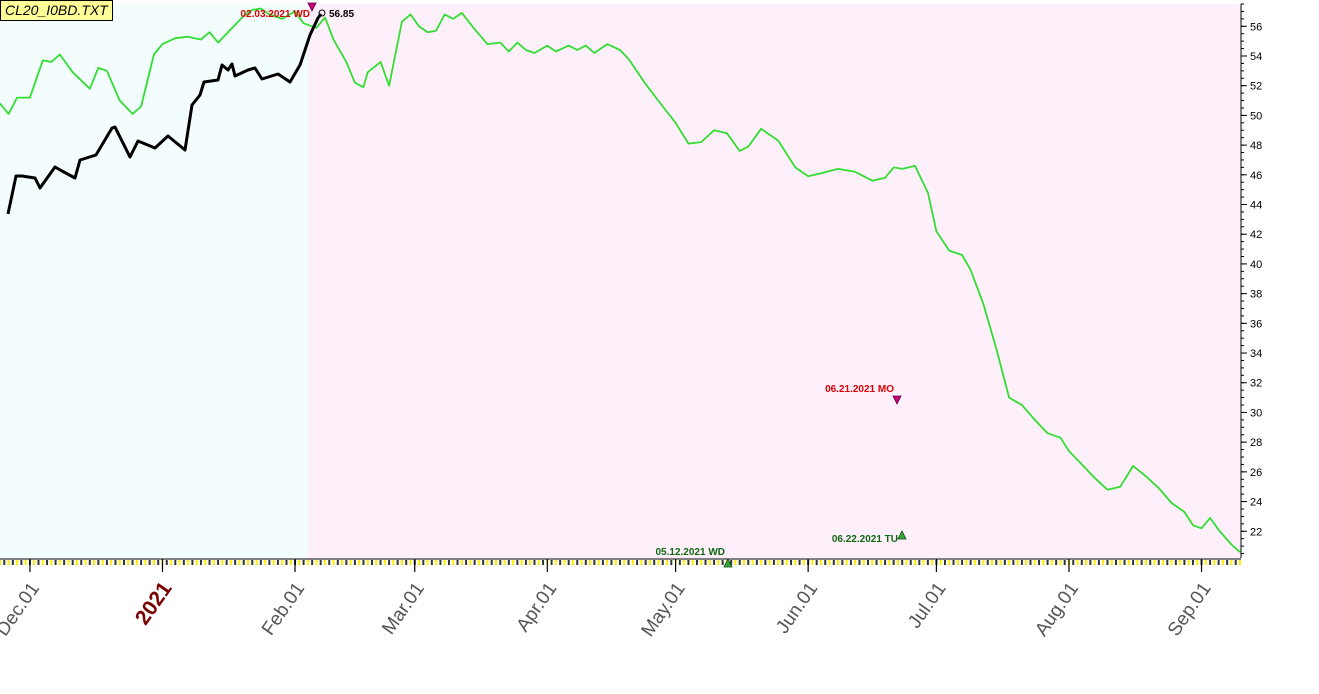 This screenshot has height=694, width=1319. What do you see at coordinates (1256, 443) in the screenshot?
I see `y-tick-label-28: 28` at bounding box center [1256, 443].